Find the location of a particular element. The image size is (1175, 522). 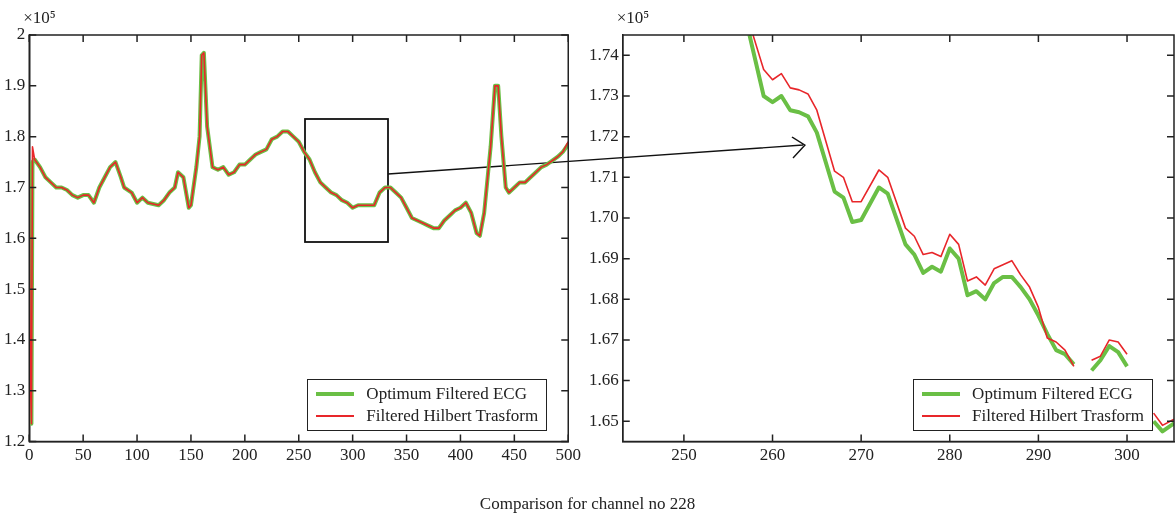

y-tick-label: 1.67 is located at coordinates (604, 339).